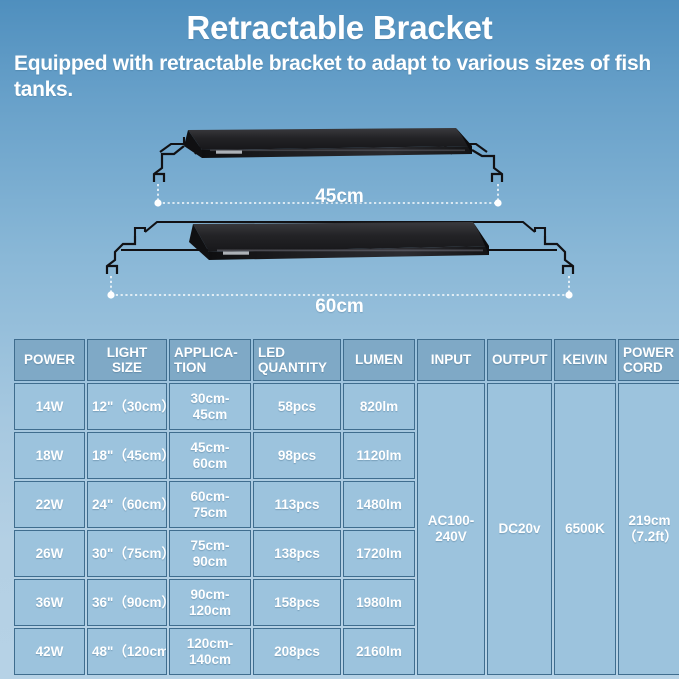 Image resolution: width=679 pixels, height=679 pixels. I want to click on table-row: 18W 18"（45cm） 45cm-60cm 98pcs 1120lm, so click(346, 455).